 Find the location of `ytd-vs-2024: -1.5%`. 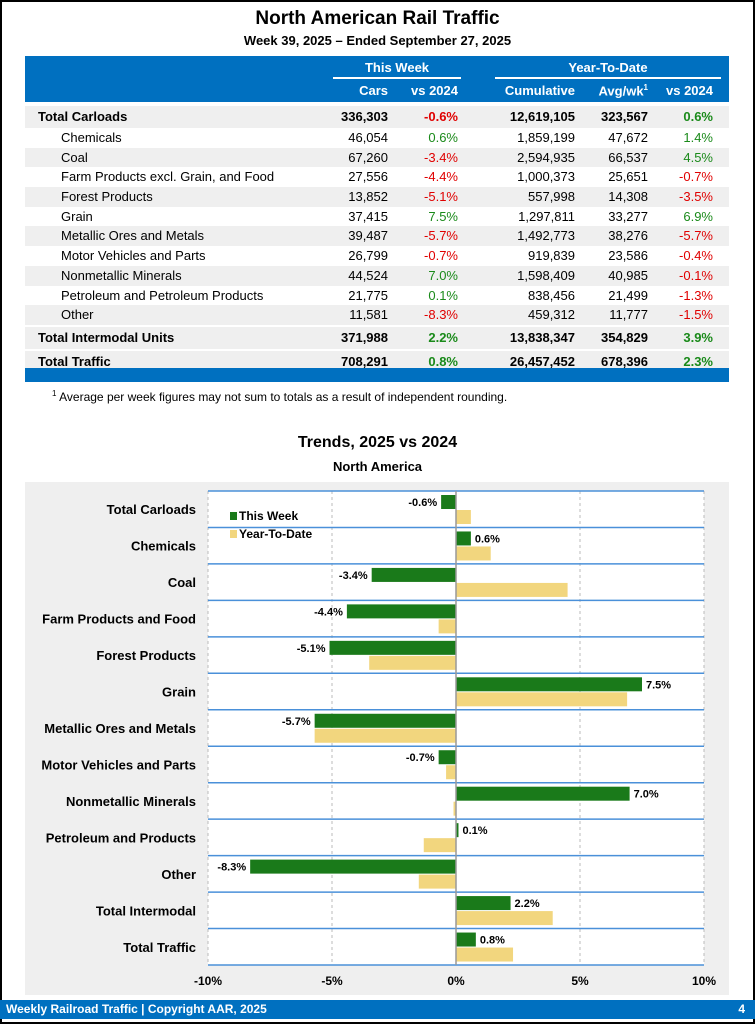

ytd-vs-2024: -1.5% is located at coordinates (696, 315).